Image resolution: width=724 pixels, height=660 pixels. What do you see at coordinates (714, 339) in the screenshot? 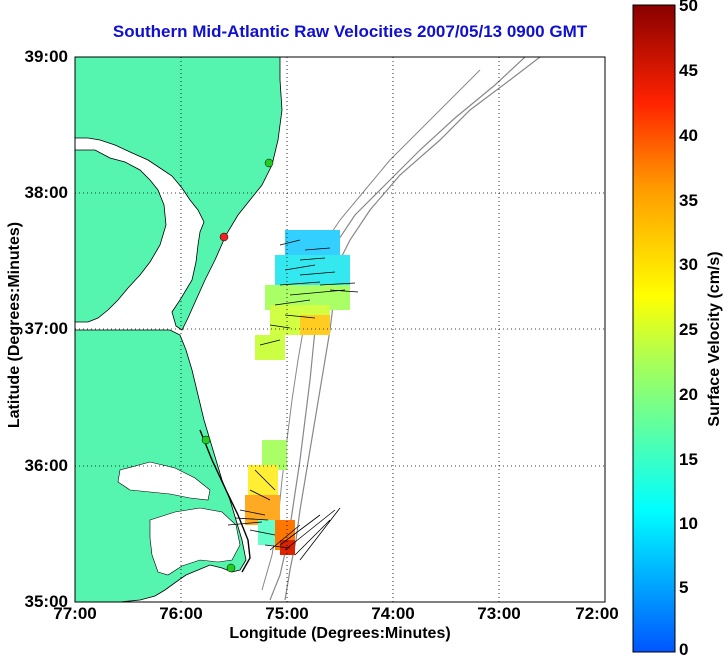
I see `colorbar-label: Surface Velocity (cm/s)` at bounding box center [714, 339].